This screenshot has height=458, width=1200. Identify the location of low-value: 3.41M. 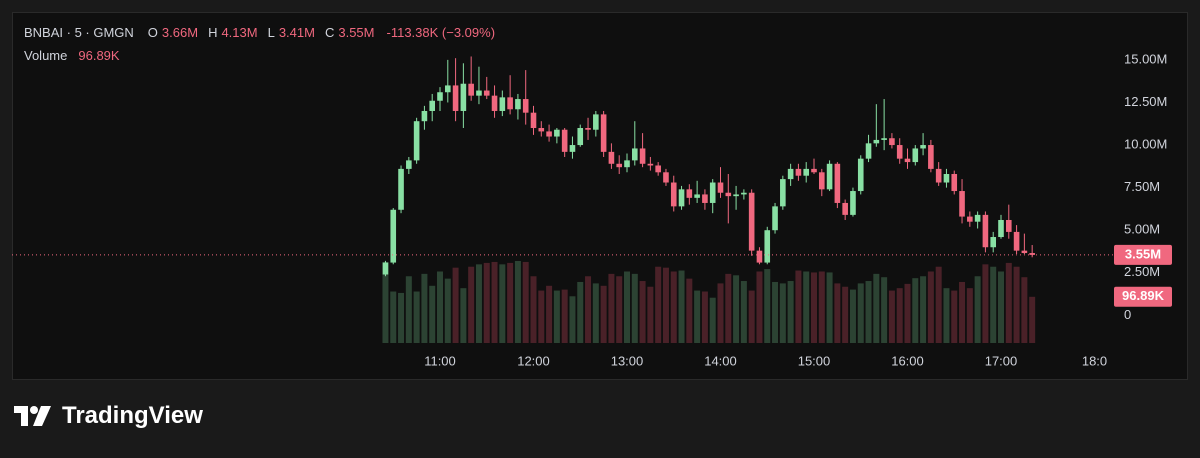
(296, 32).